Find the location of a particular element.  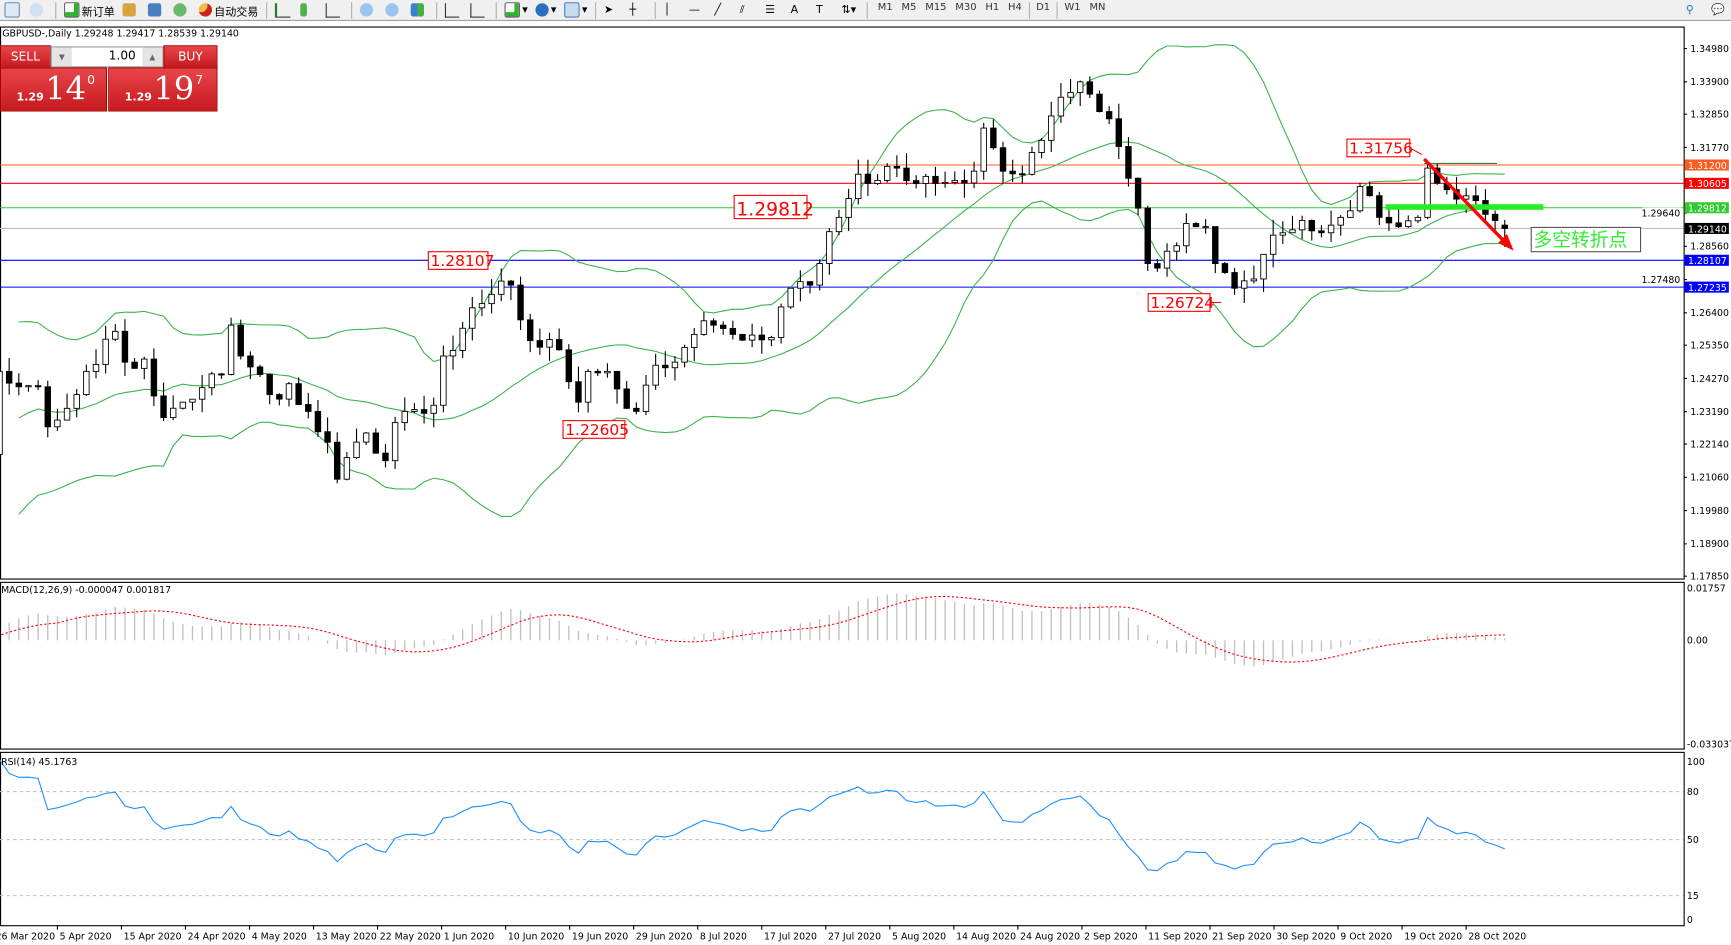

timeframe-m15: M15 is located at coordinates (936, 7).